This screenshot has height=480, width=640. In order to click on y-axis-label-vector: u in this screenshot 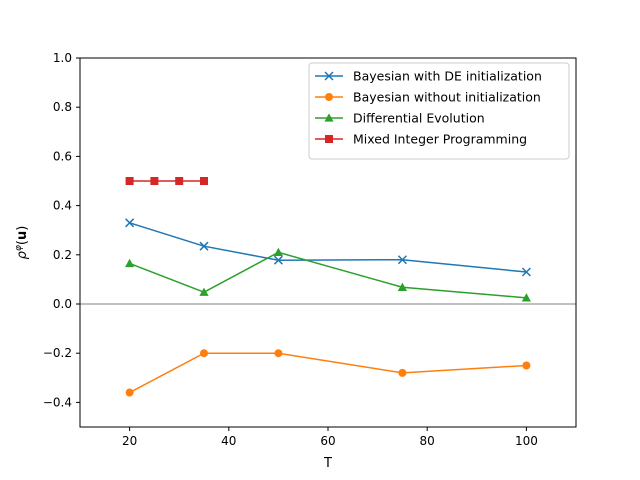, I will do `click(22, 235)`.